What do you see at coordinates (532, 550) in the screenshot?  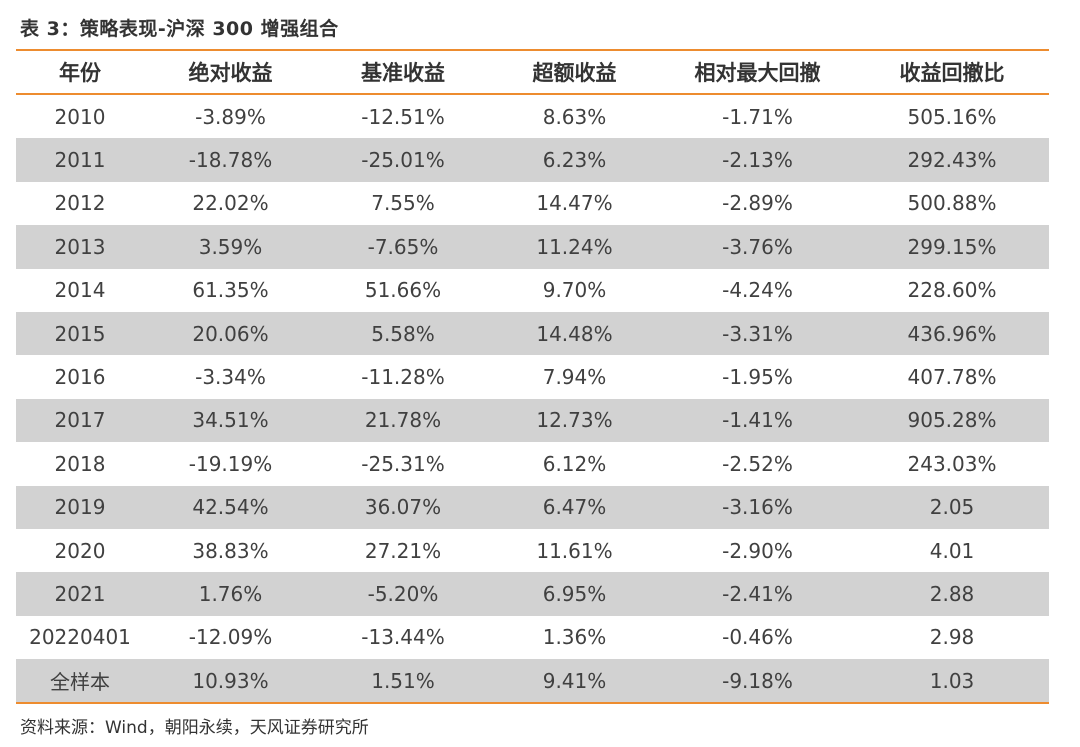 I see `table-row: 2020 38.83% 27.21% 11.61% -2.90% 4.01` at bounding box center [532, 550].